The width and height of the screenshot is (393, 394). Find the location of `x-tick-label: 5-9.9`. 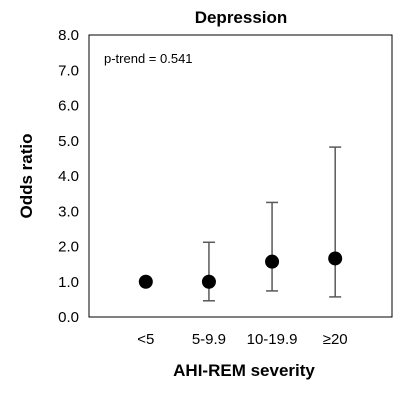

x-tick-label: 5-9.9 is located at coordinates (209, 339).